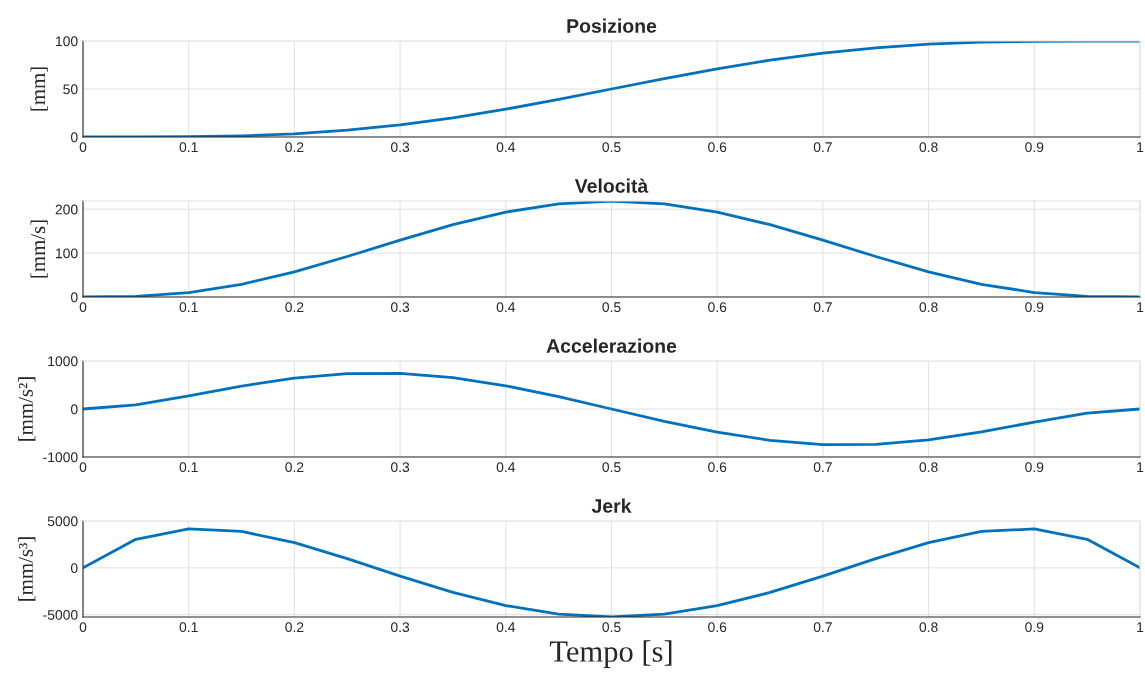  What do you see at coordinates (63, 361) in the screenshot?
I see `y-tick-label: 1000` at bounding box center [63, 361].